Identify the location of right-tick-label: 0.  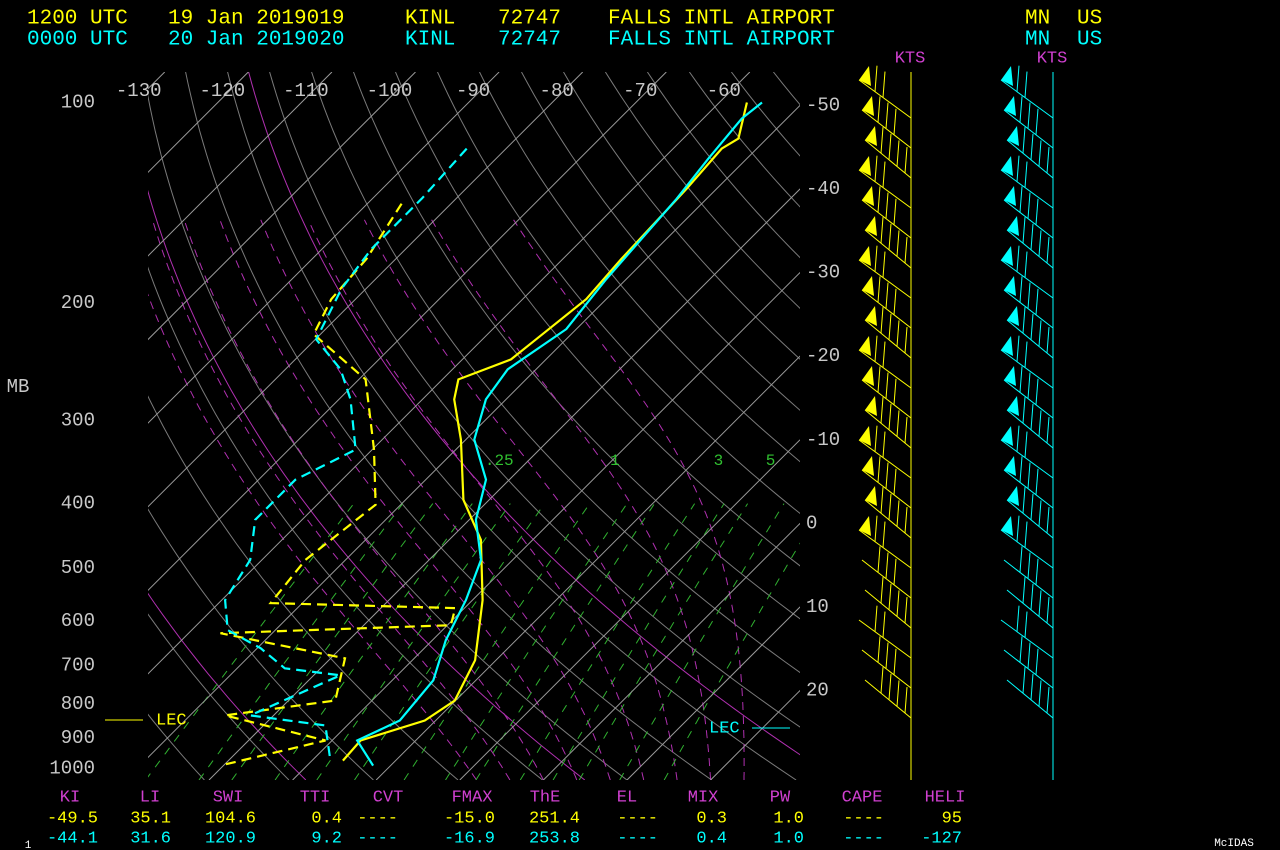
(811, 523).